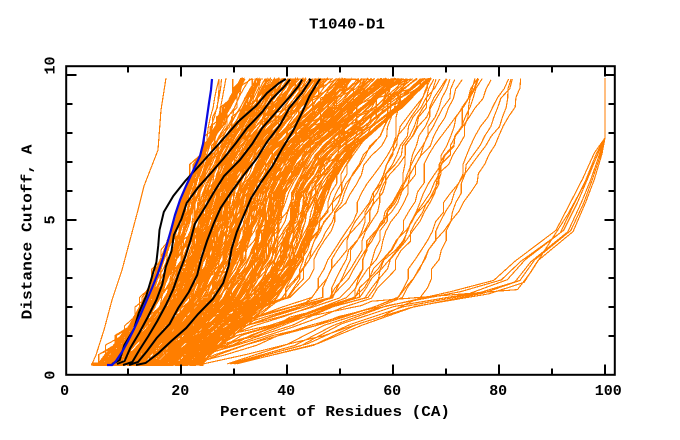 The image size is (680, 440). I want to click on svg-text: Distance Cutoff, A, so click(28, 232).